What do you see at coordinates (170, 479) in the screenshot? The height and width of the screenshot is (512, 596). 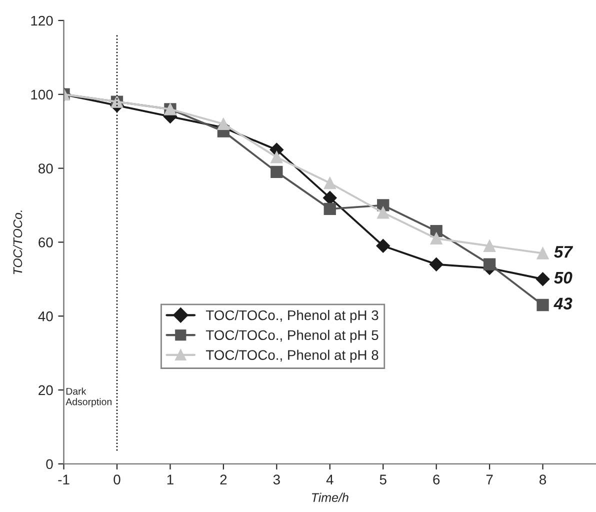 I see `x-tick-label: 1` at bounding box center [170, 479].